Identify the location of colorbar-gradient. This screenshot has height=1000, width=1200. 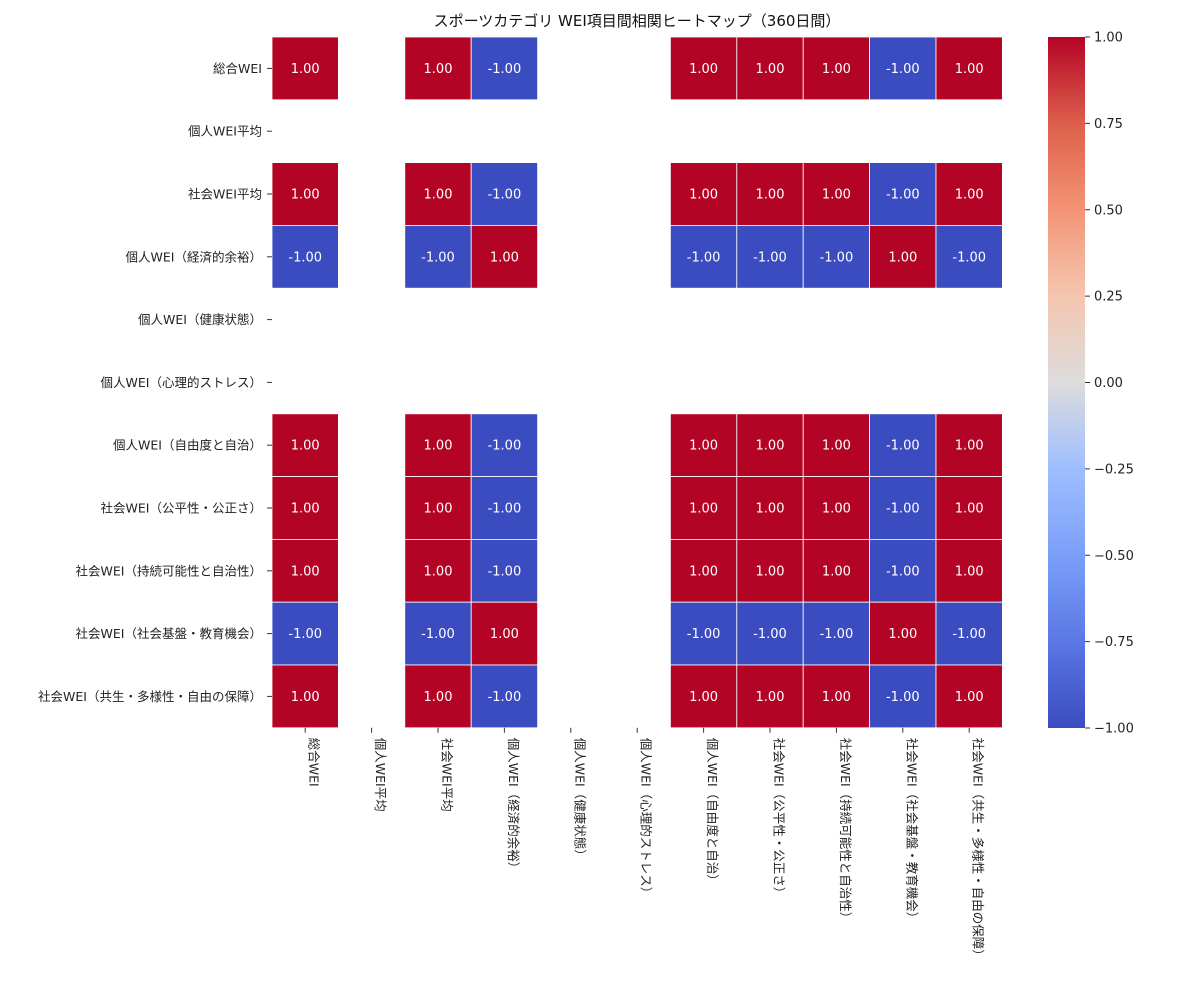
(1066, 382).